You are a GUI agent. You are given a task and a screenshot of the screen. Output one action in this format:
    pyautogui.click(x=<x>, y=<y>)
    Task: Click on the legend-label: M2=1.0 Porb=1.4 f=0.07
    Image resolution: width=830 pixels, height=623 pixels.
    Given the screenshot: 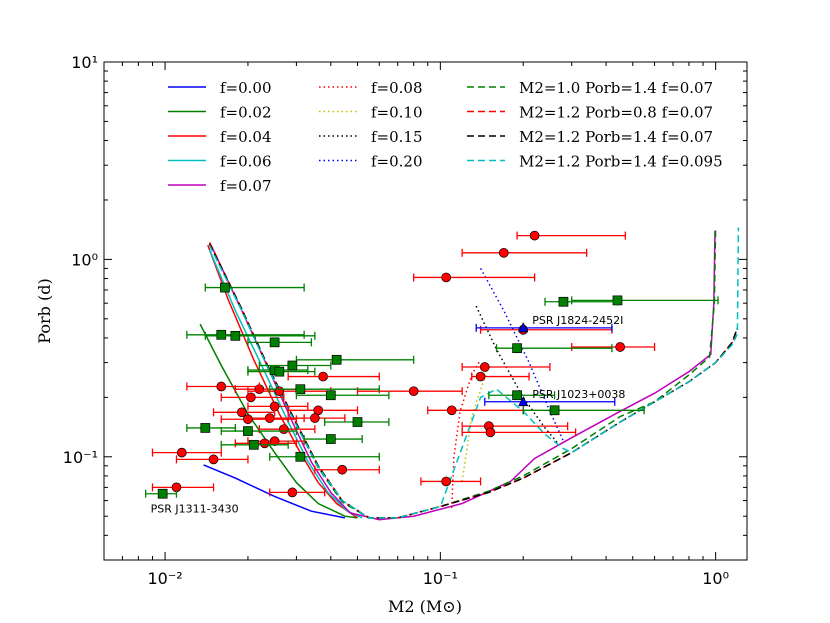 What is the action you would take?
    pyautogui.click(x=616, y=88)
    